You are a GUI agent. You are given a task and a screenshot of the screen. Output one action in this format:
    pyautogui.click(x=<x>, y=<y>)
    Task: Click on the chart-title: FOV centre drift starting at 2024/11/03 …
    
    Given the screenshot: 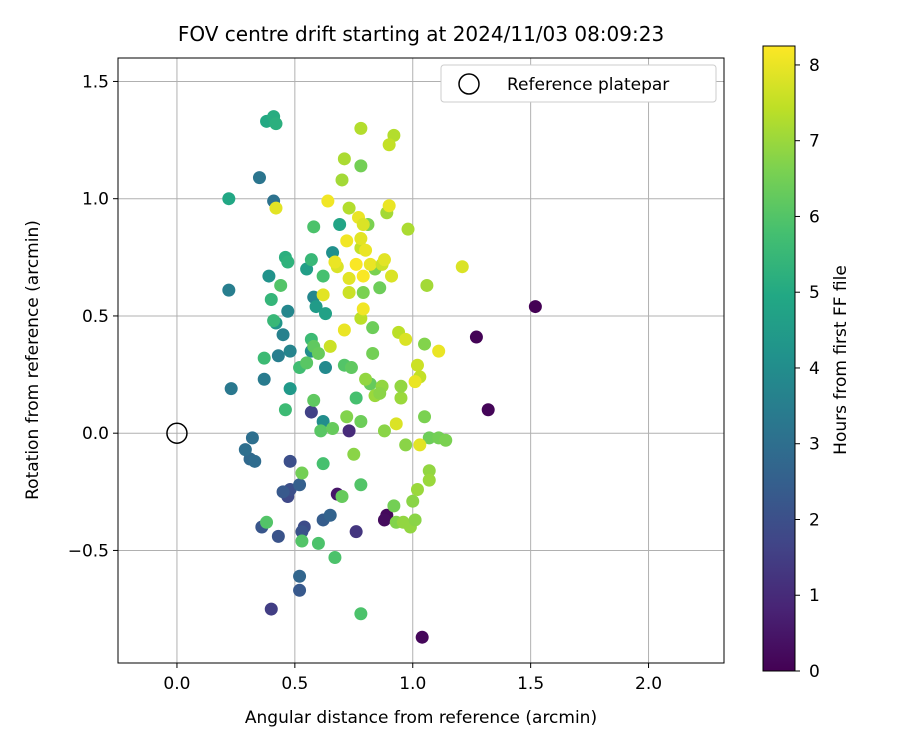 What is the action you would take?
    pyautogui.click(x=421, y=34)
    